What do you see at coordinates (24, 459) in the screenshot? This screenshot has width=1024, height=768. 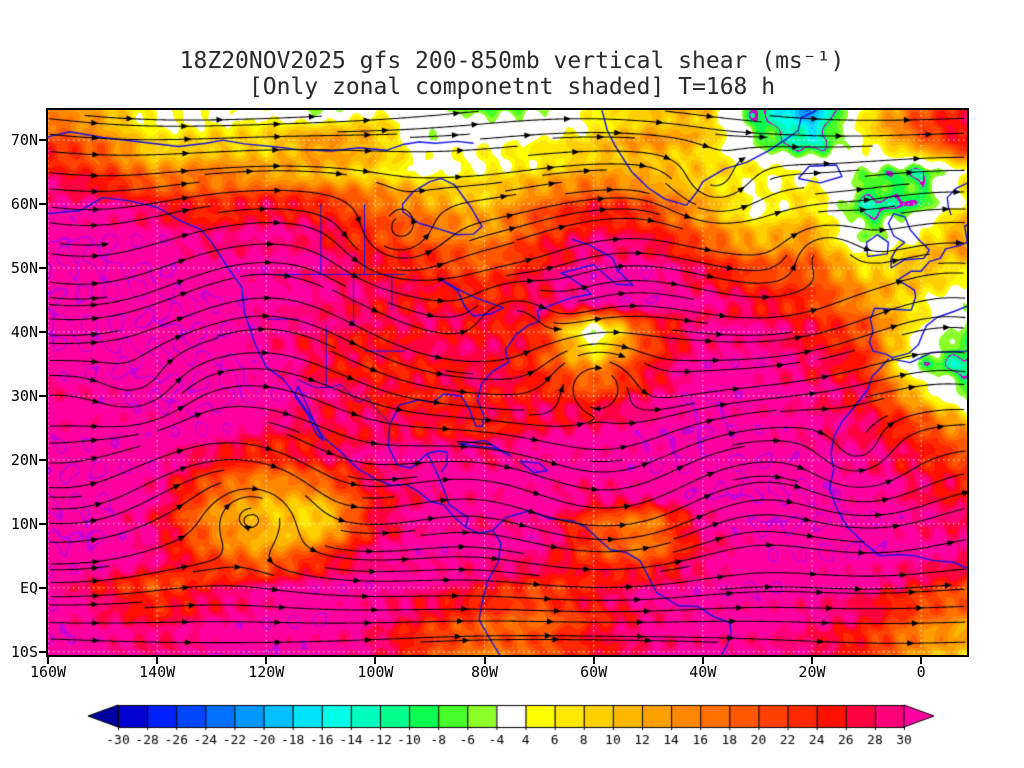 I see `y-axis-label: 20N` at bounding box center [24, 459].